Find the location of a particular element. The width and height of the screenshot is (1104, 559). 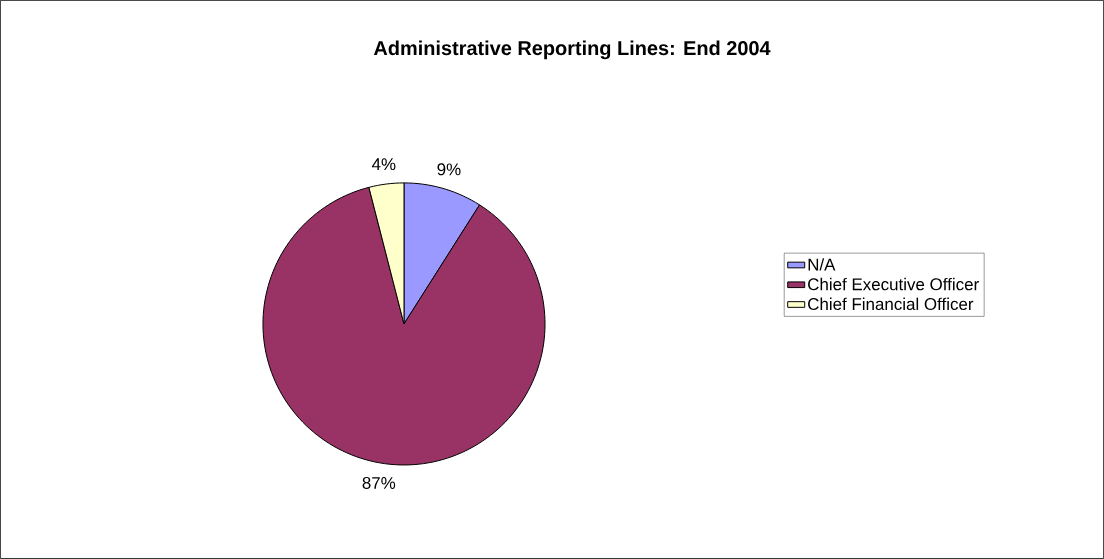

data-label: 4% is located at coordinates (383, 164).